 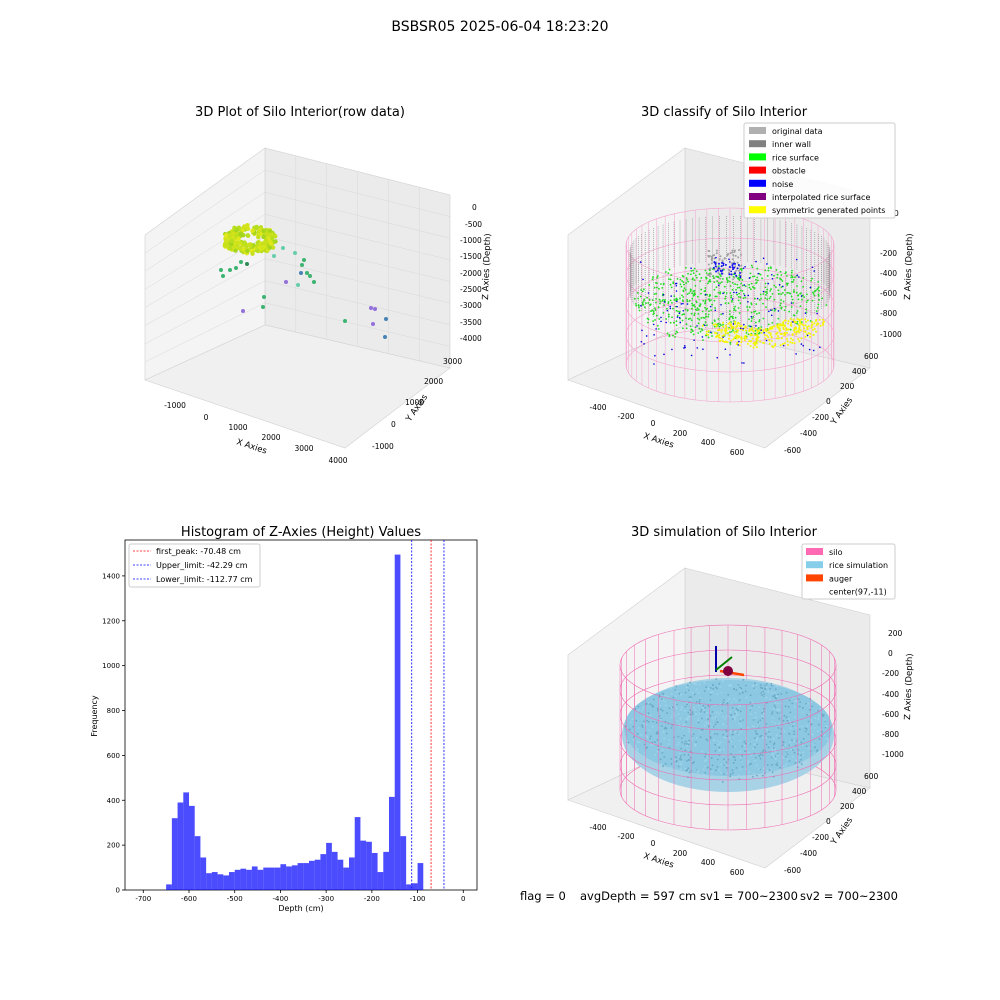 What do you see at coordinates (749, 896) in the screenshot?
I see `sv1-text: sv1 = 700~2300` at bounding box center [749, 896].